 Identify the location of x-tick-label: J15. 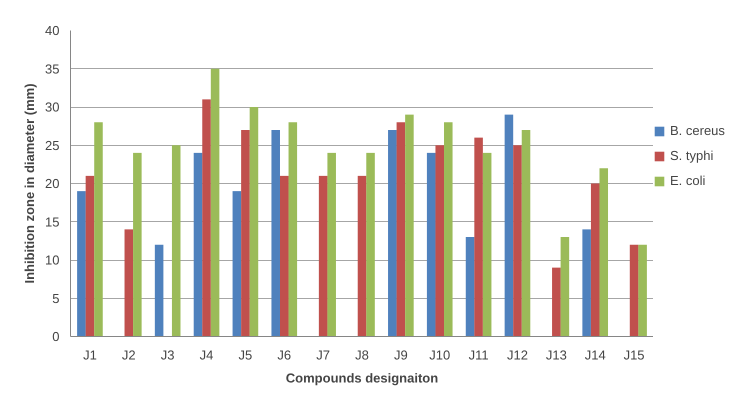
(634, 355).